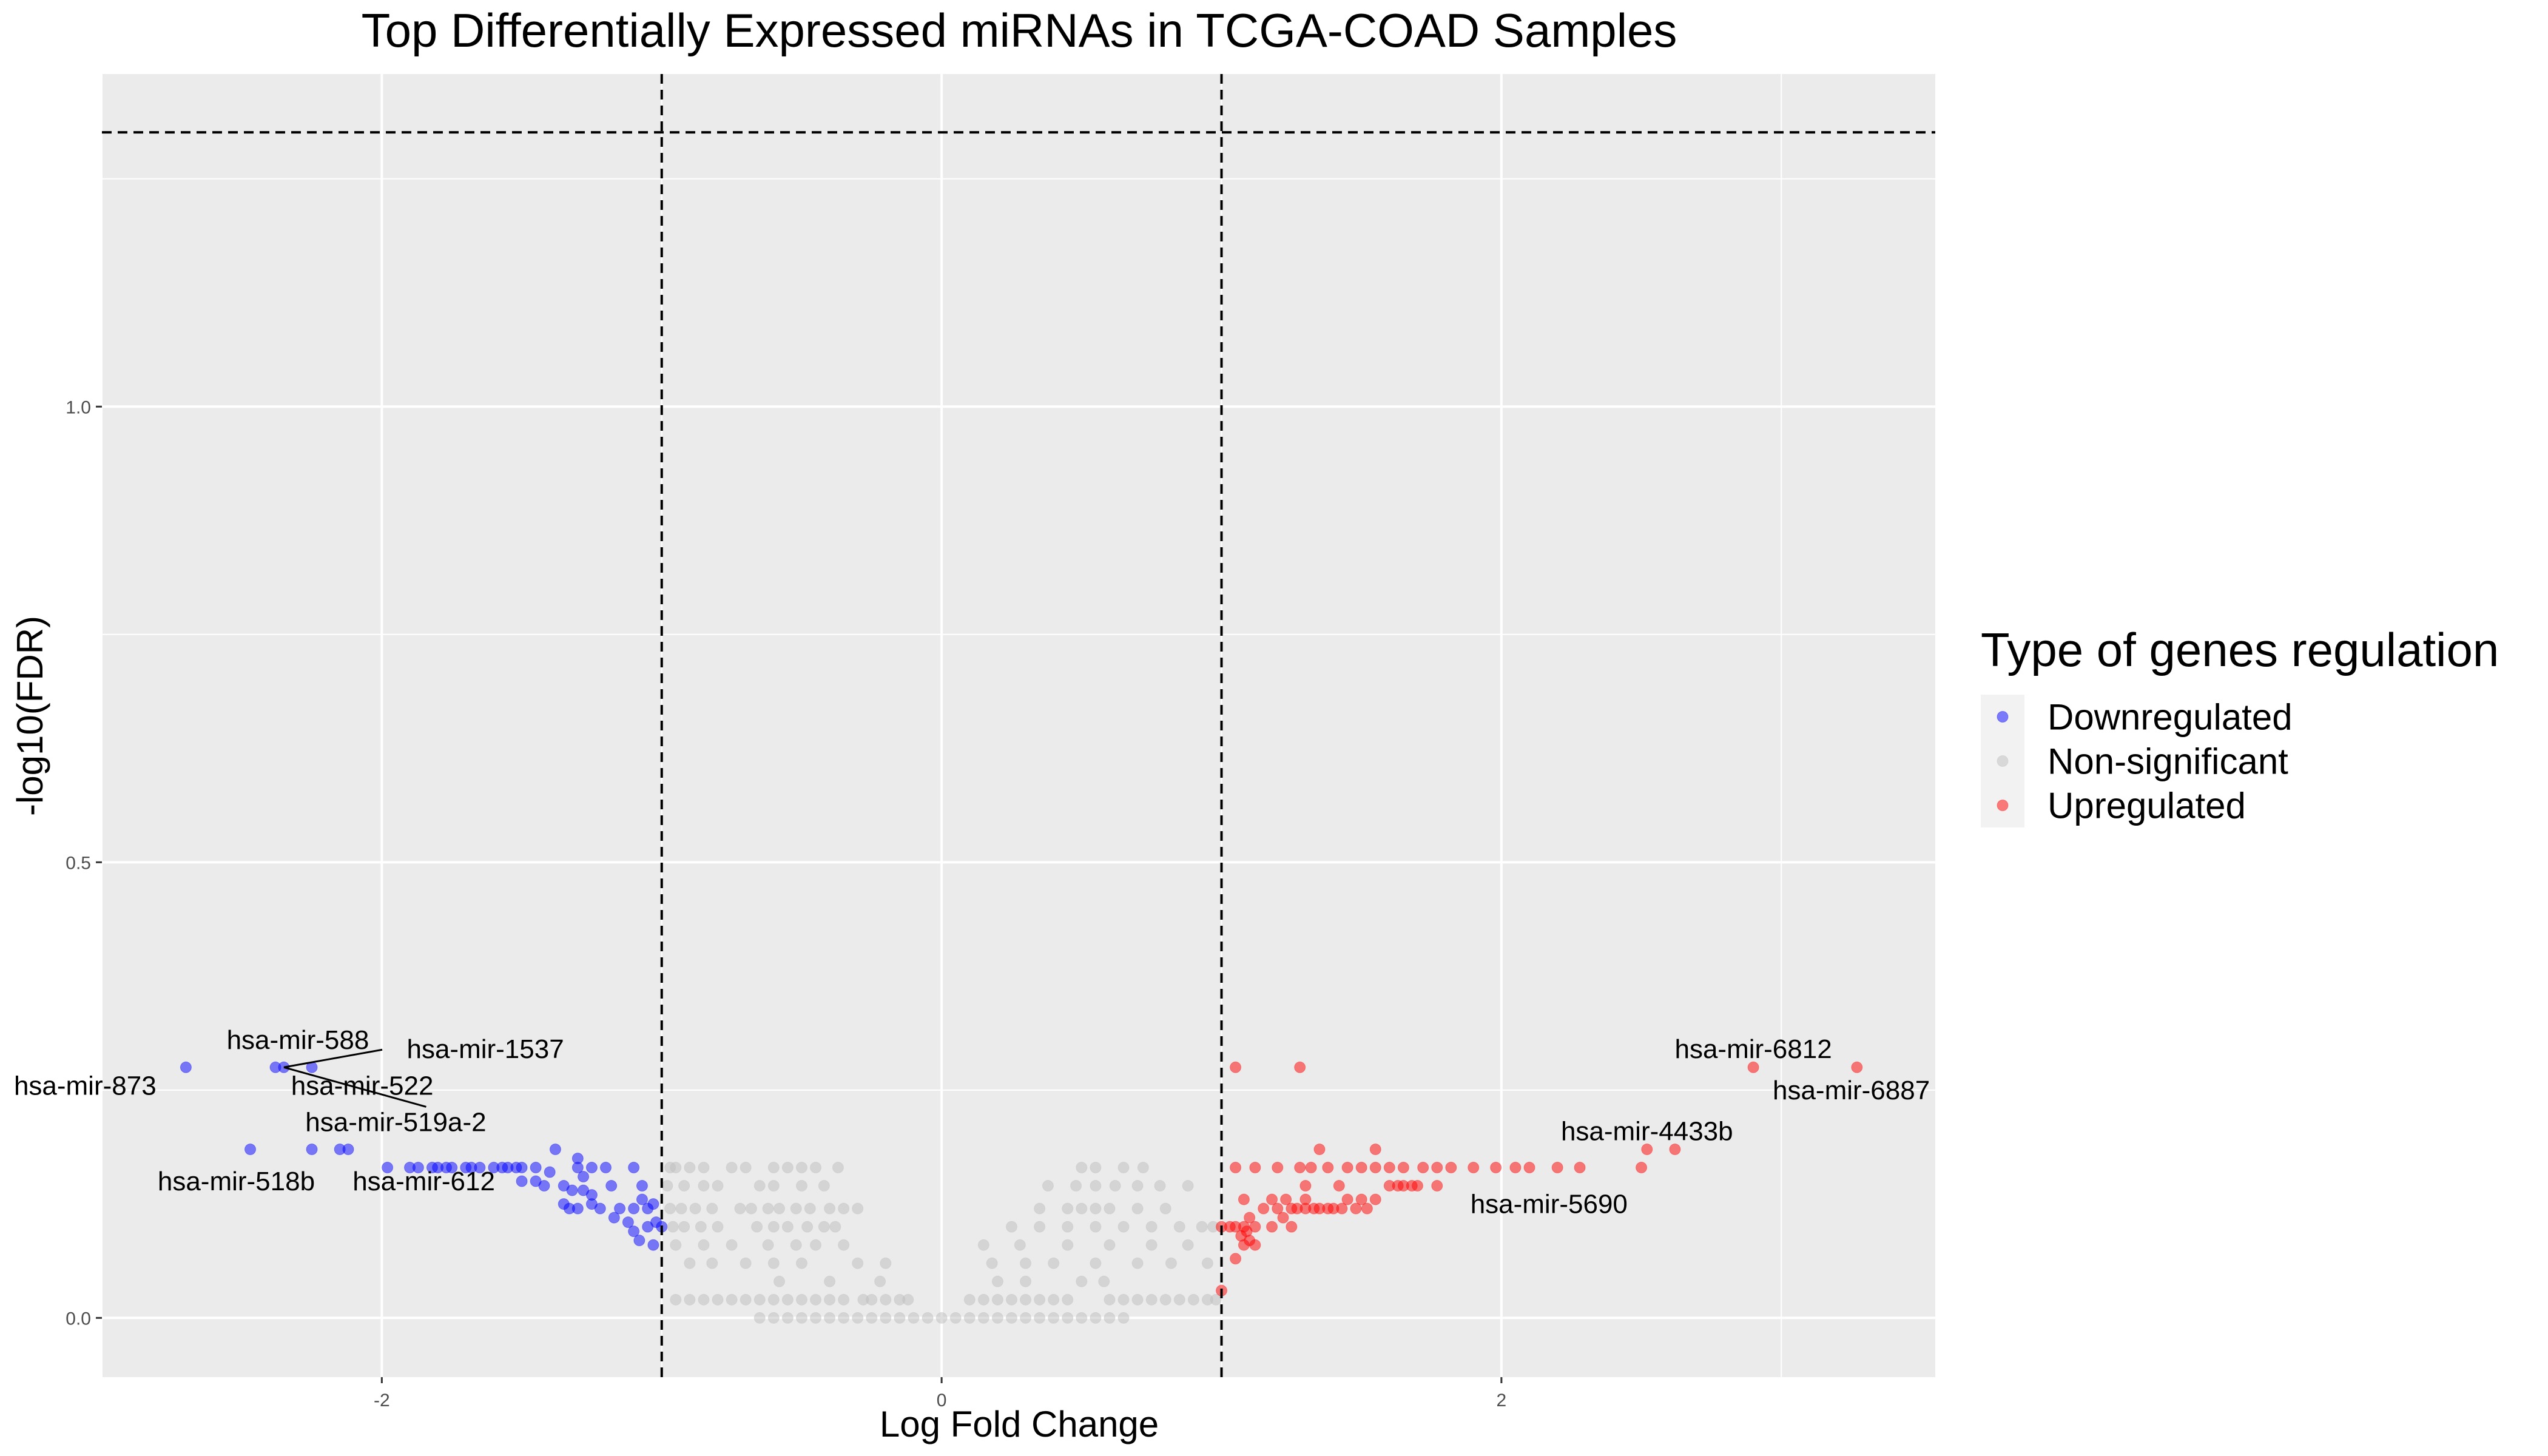  I want to click on data-points, so click(1021, 1192).